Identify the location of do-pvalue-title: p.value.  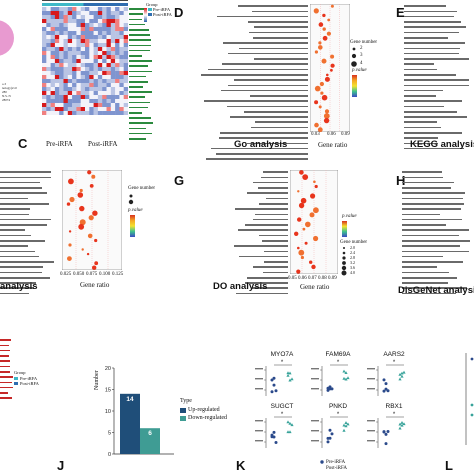
(349, 216).